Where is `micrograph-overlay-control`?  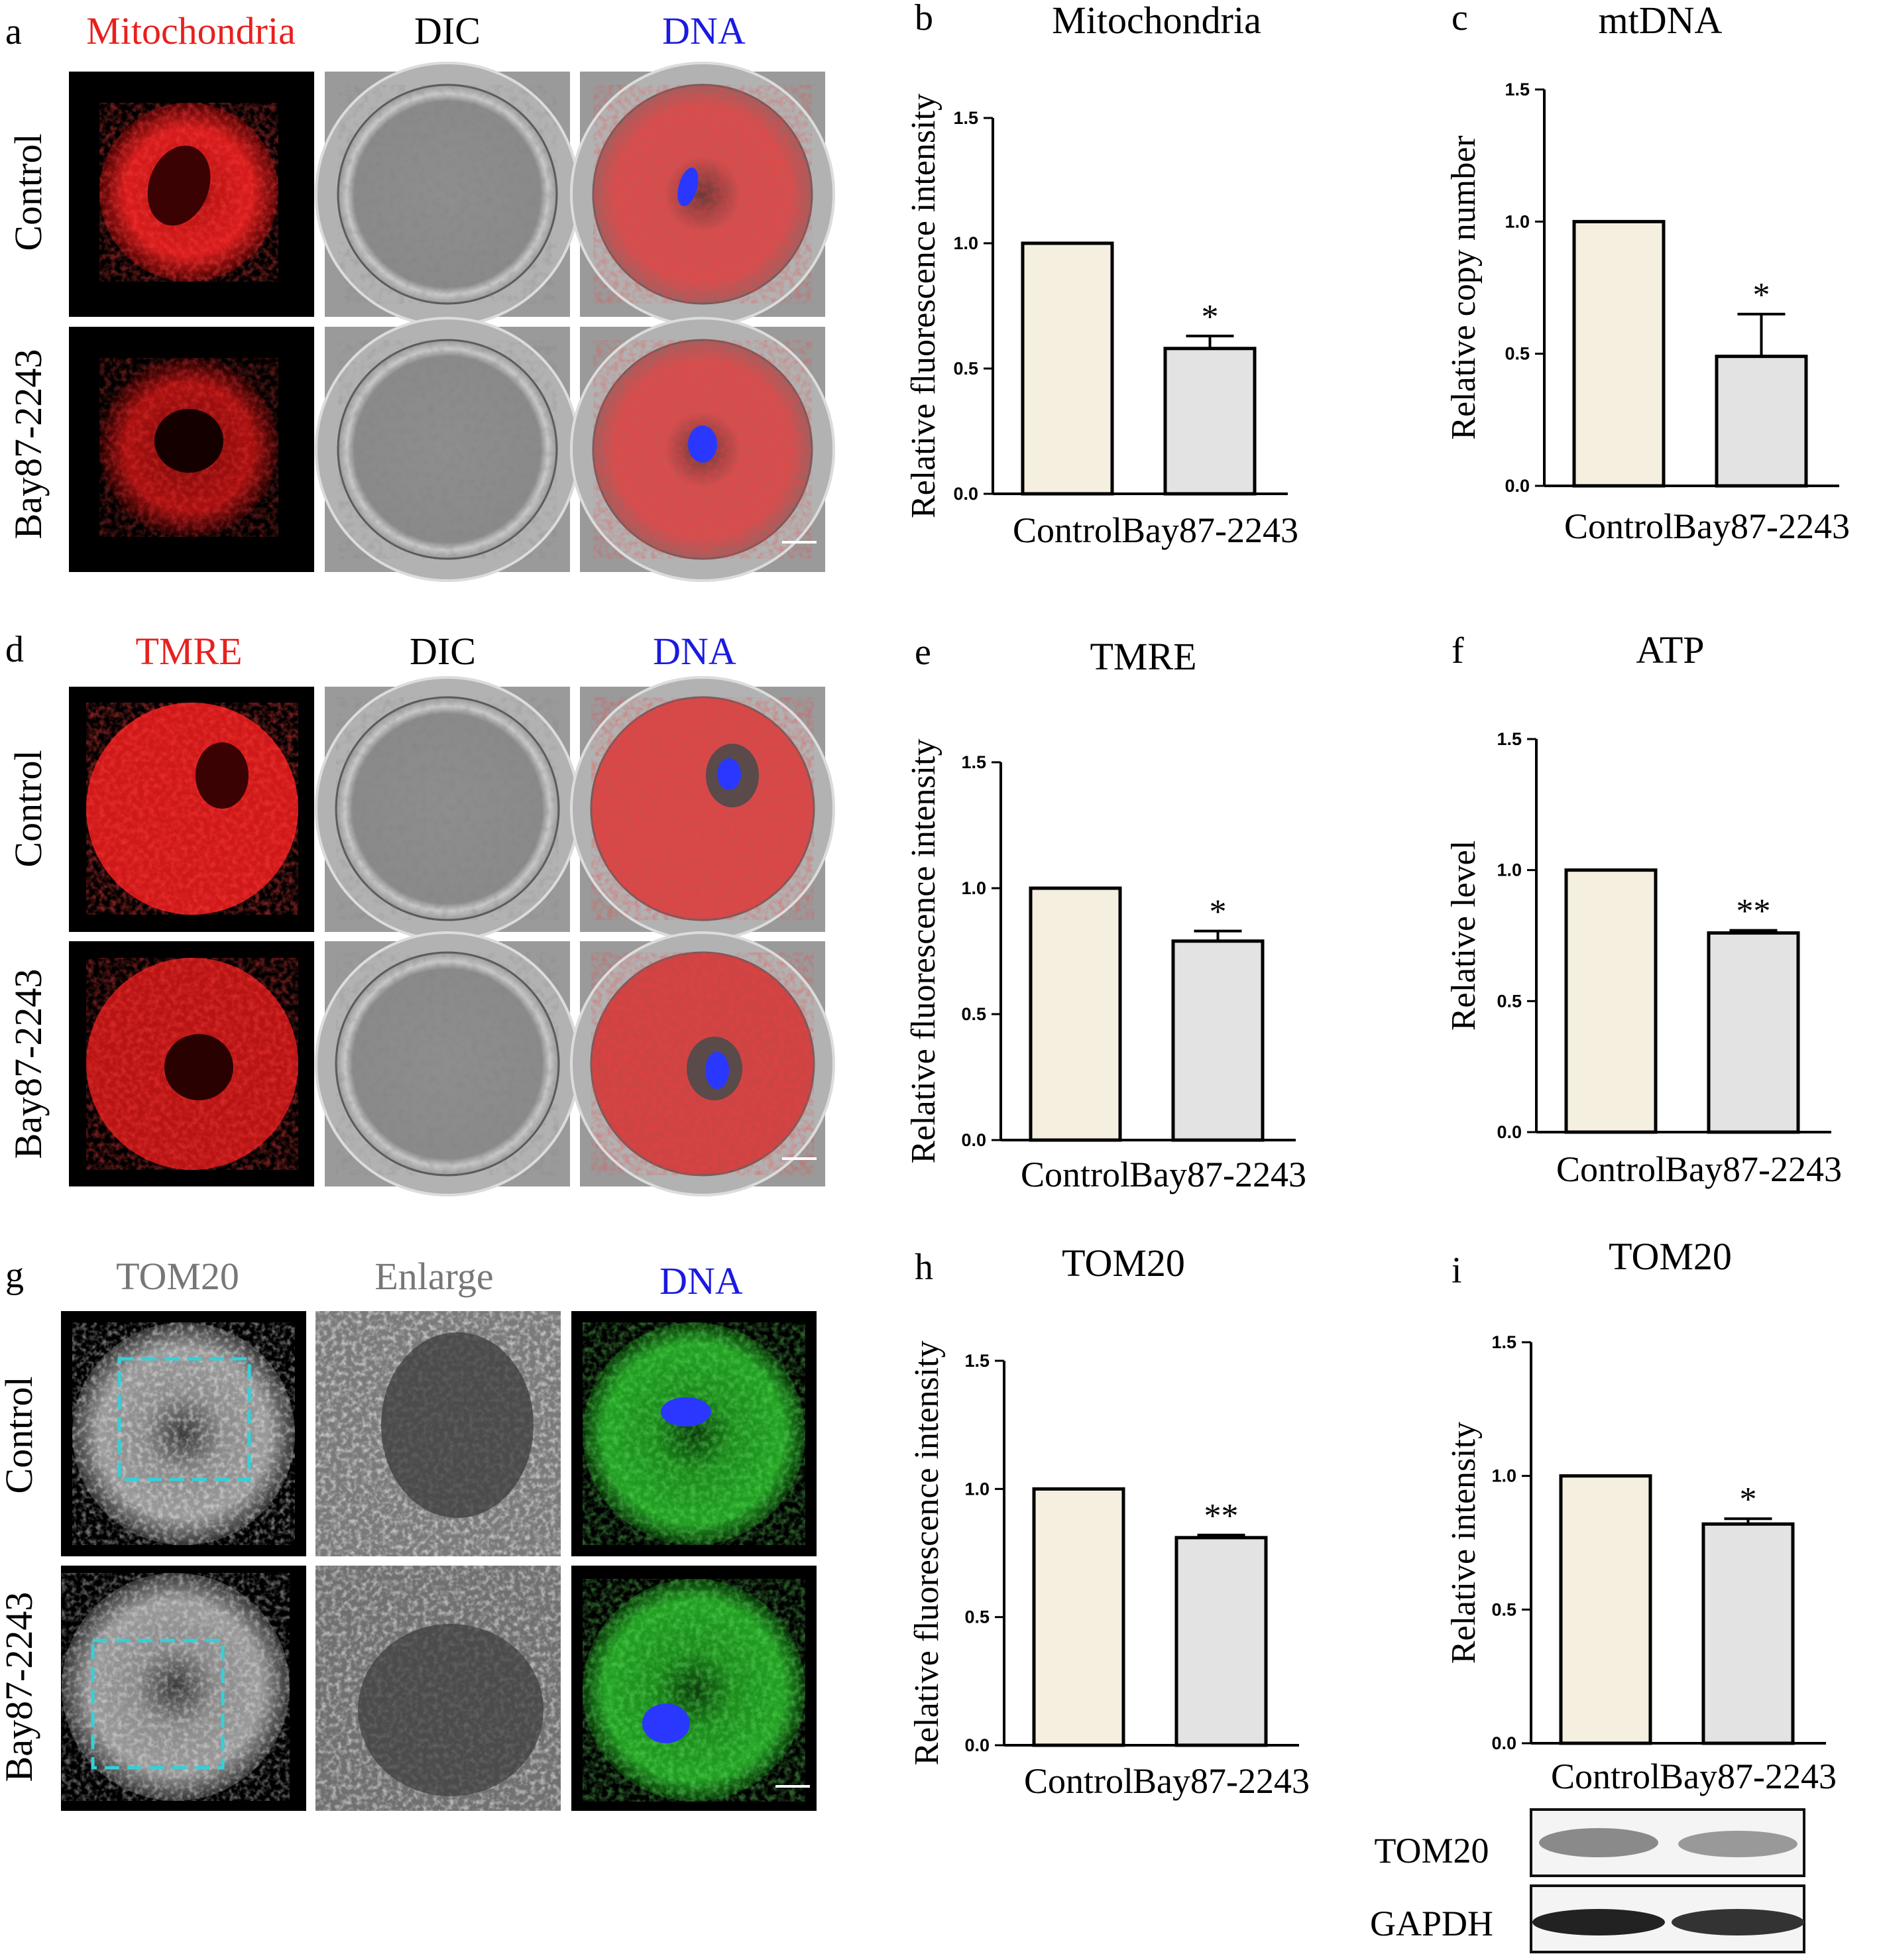
micrograph-overlay-control is located at coordinates (702, 194).